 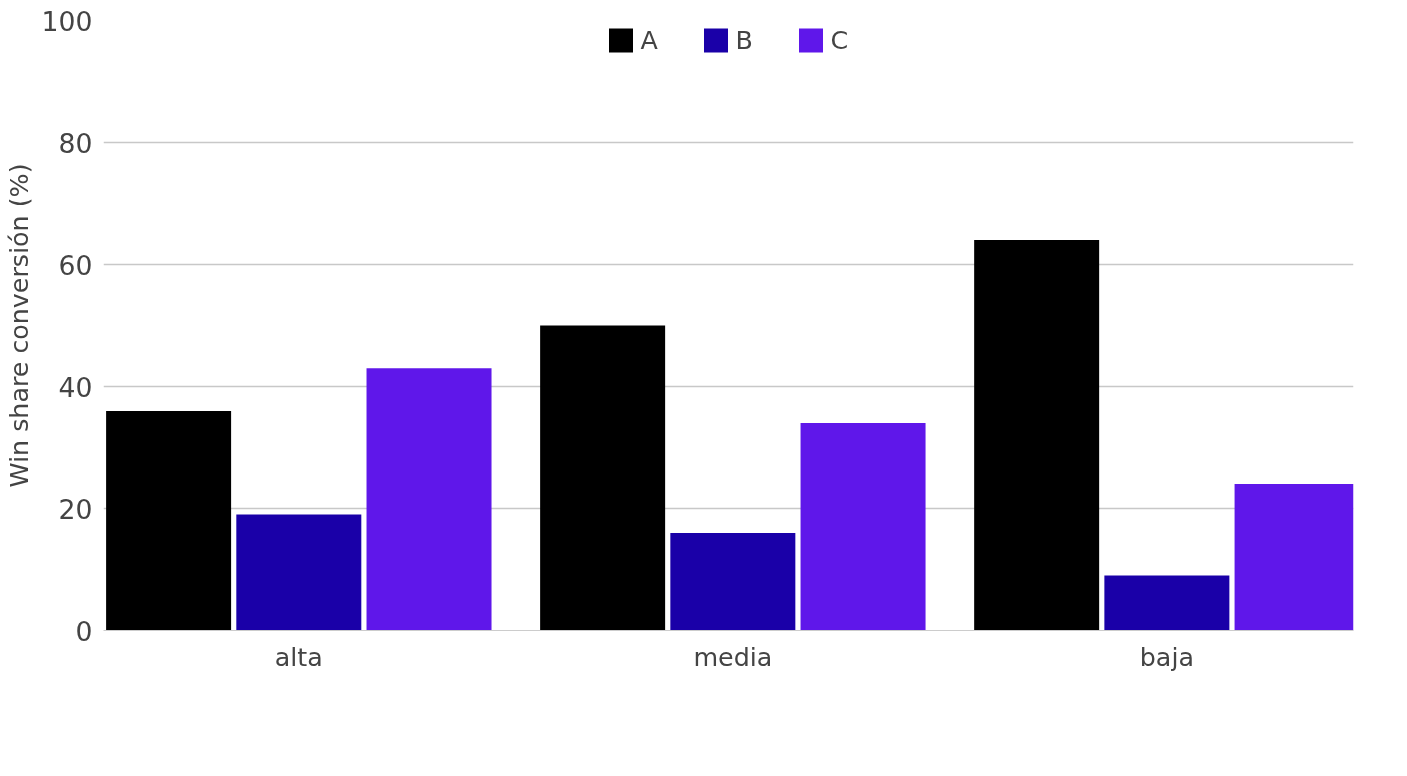 I want to click on y-tick-label: 100, so click(x=67, y=21).